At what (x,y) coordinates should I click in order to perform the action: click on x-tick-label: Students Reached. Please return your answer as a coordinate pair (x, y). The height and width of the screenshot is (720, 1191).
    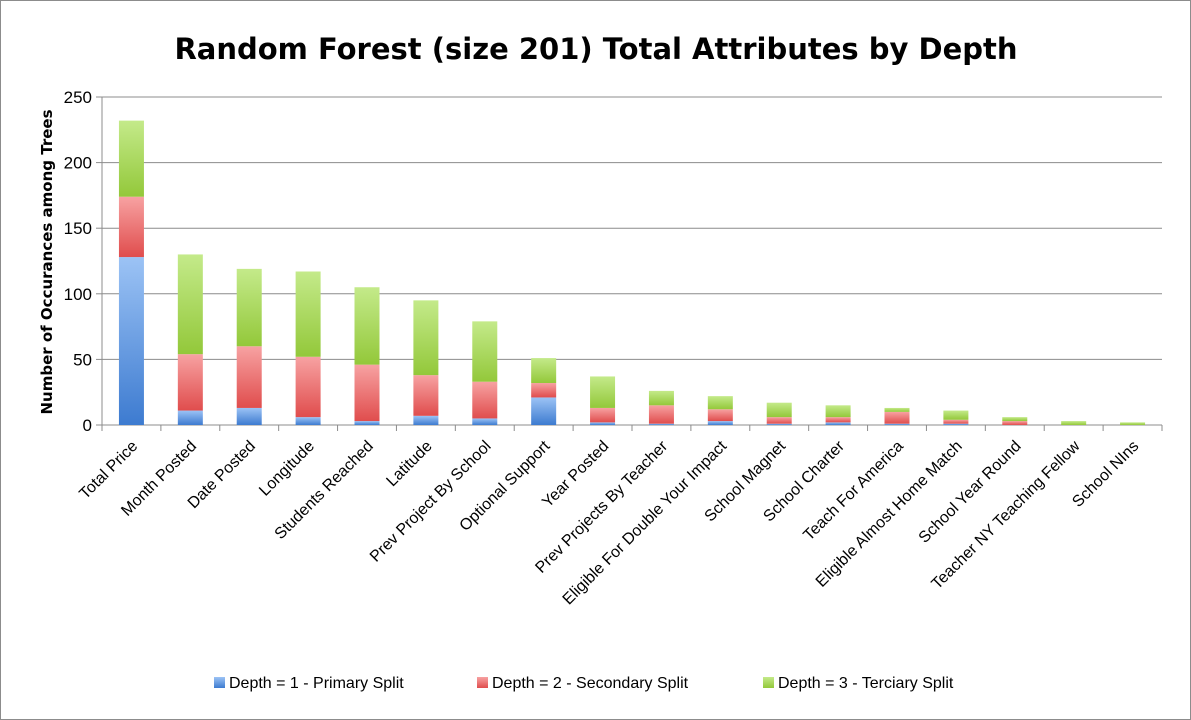
    Looking at the image, I should click on (324, 490).